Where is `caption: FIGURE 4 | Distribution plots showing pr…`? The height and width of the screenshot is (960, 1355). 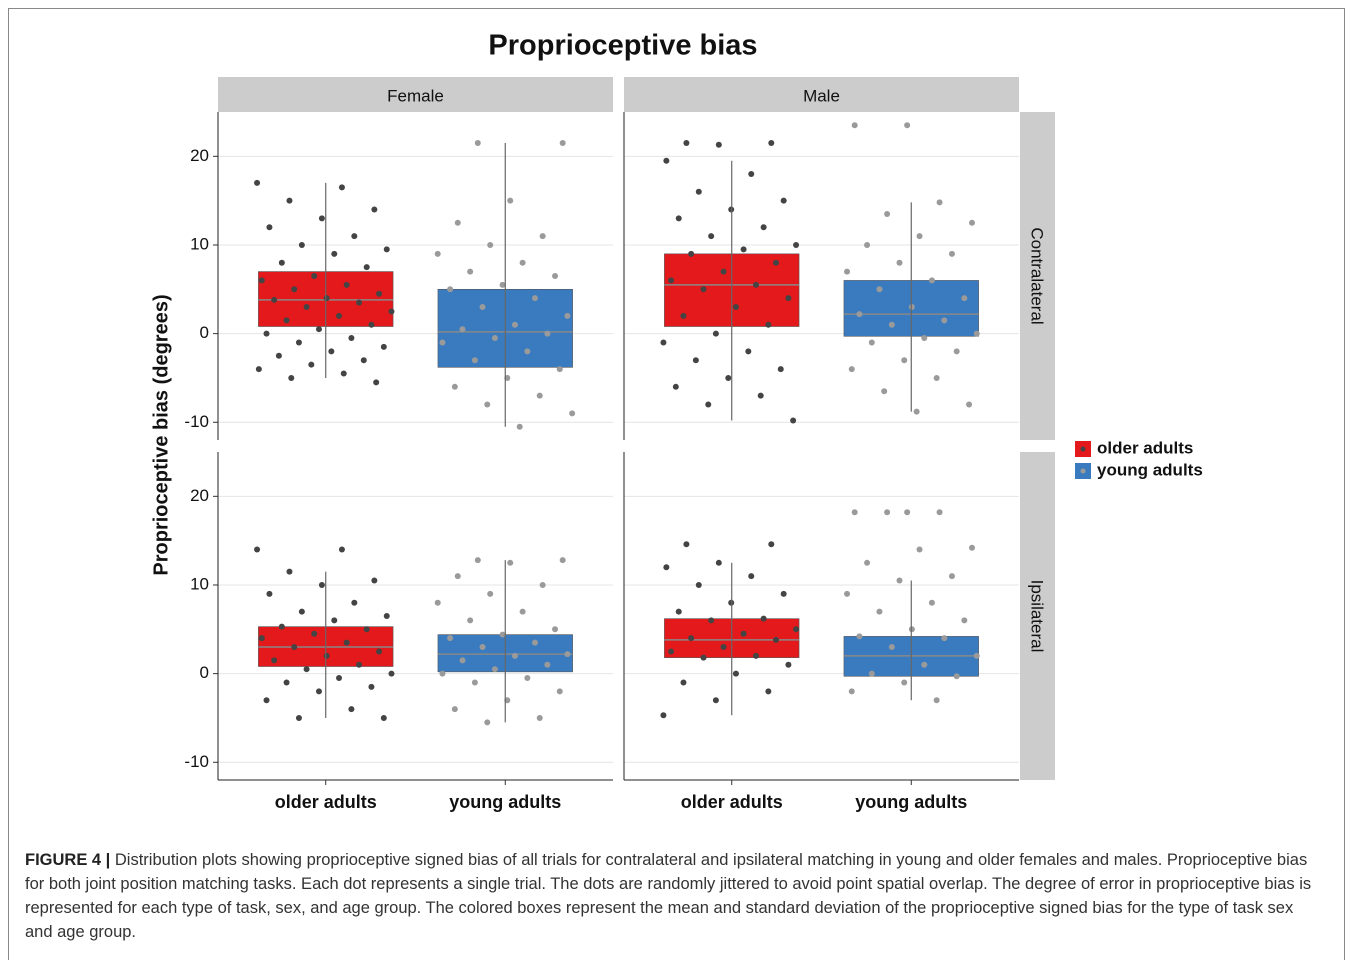
caption: FIGURE 4 | Distribution plots showing pr… is located at coordinates (675, 896).